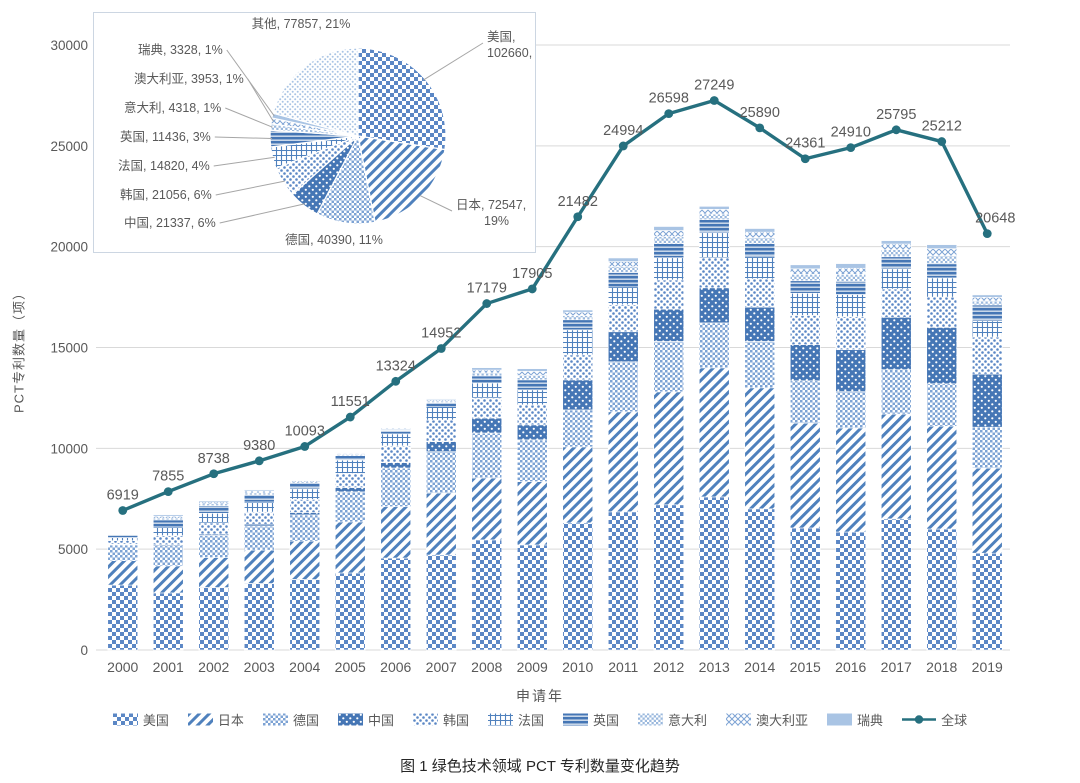  I want to click on legend-item-us: 美国, so click(140, 719).